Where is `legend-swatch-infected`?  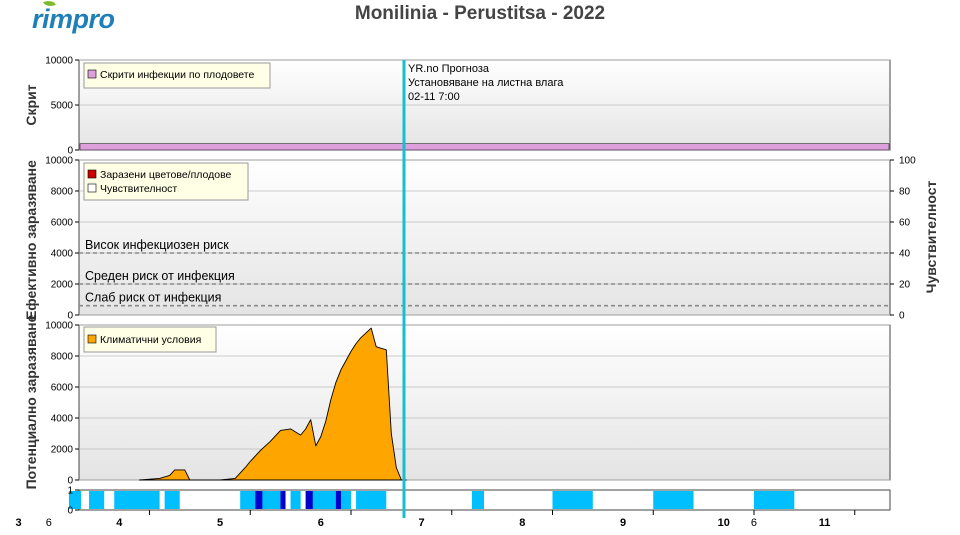
legend-swatch-infected is located at coordinates (92, 174).